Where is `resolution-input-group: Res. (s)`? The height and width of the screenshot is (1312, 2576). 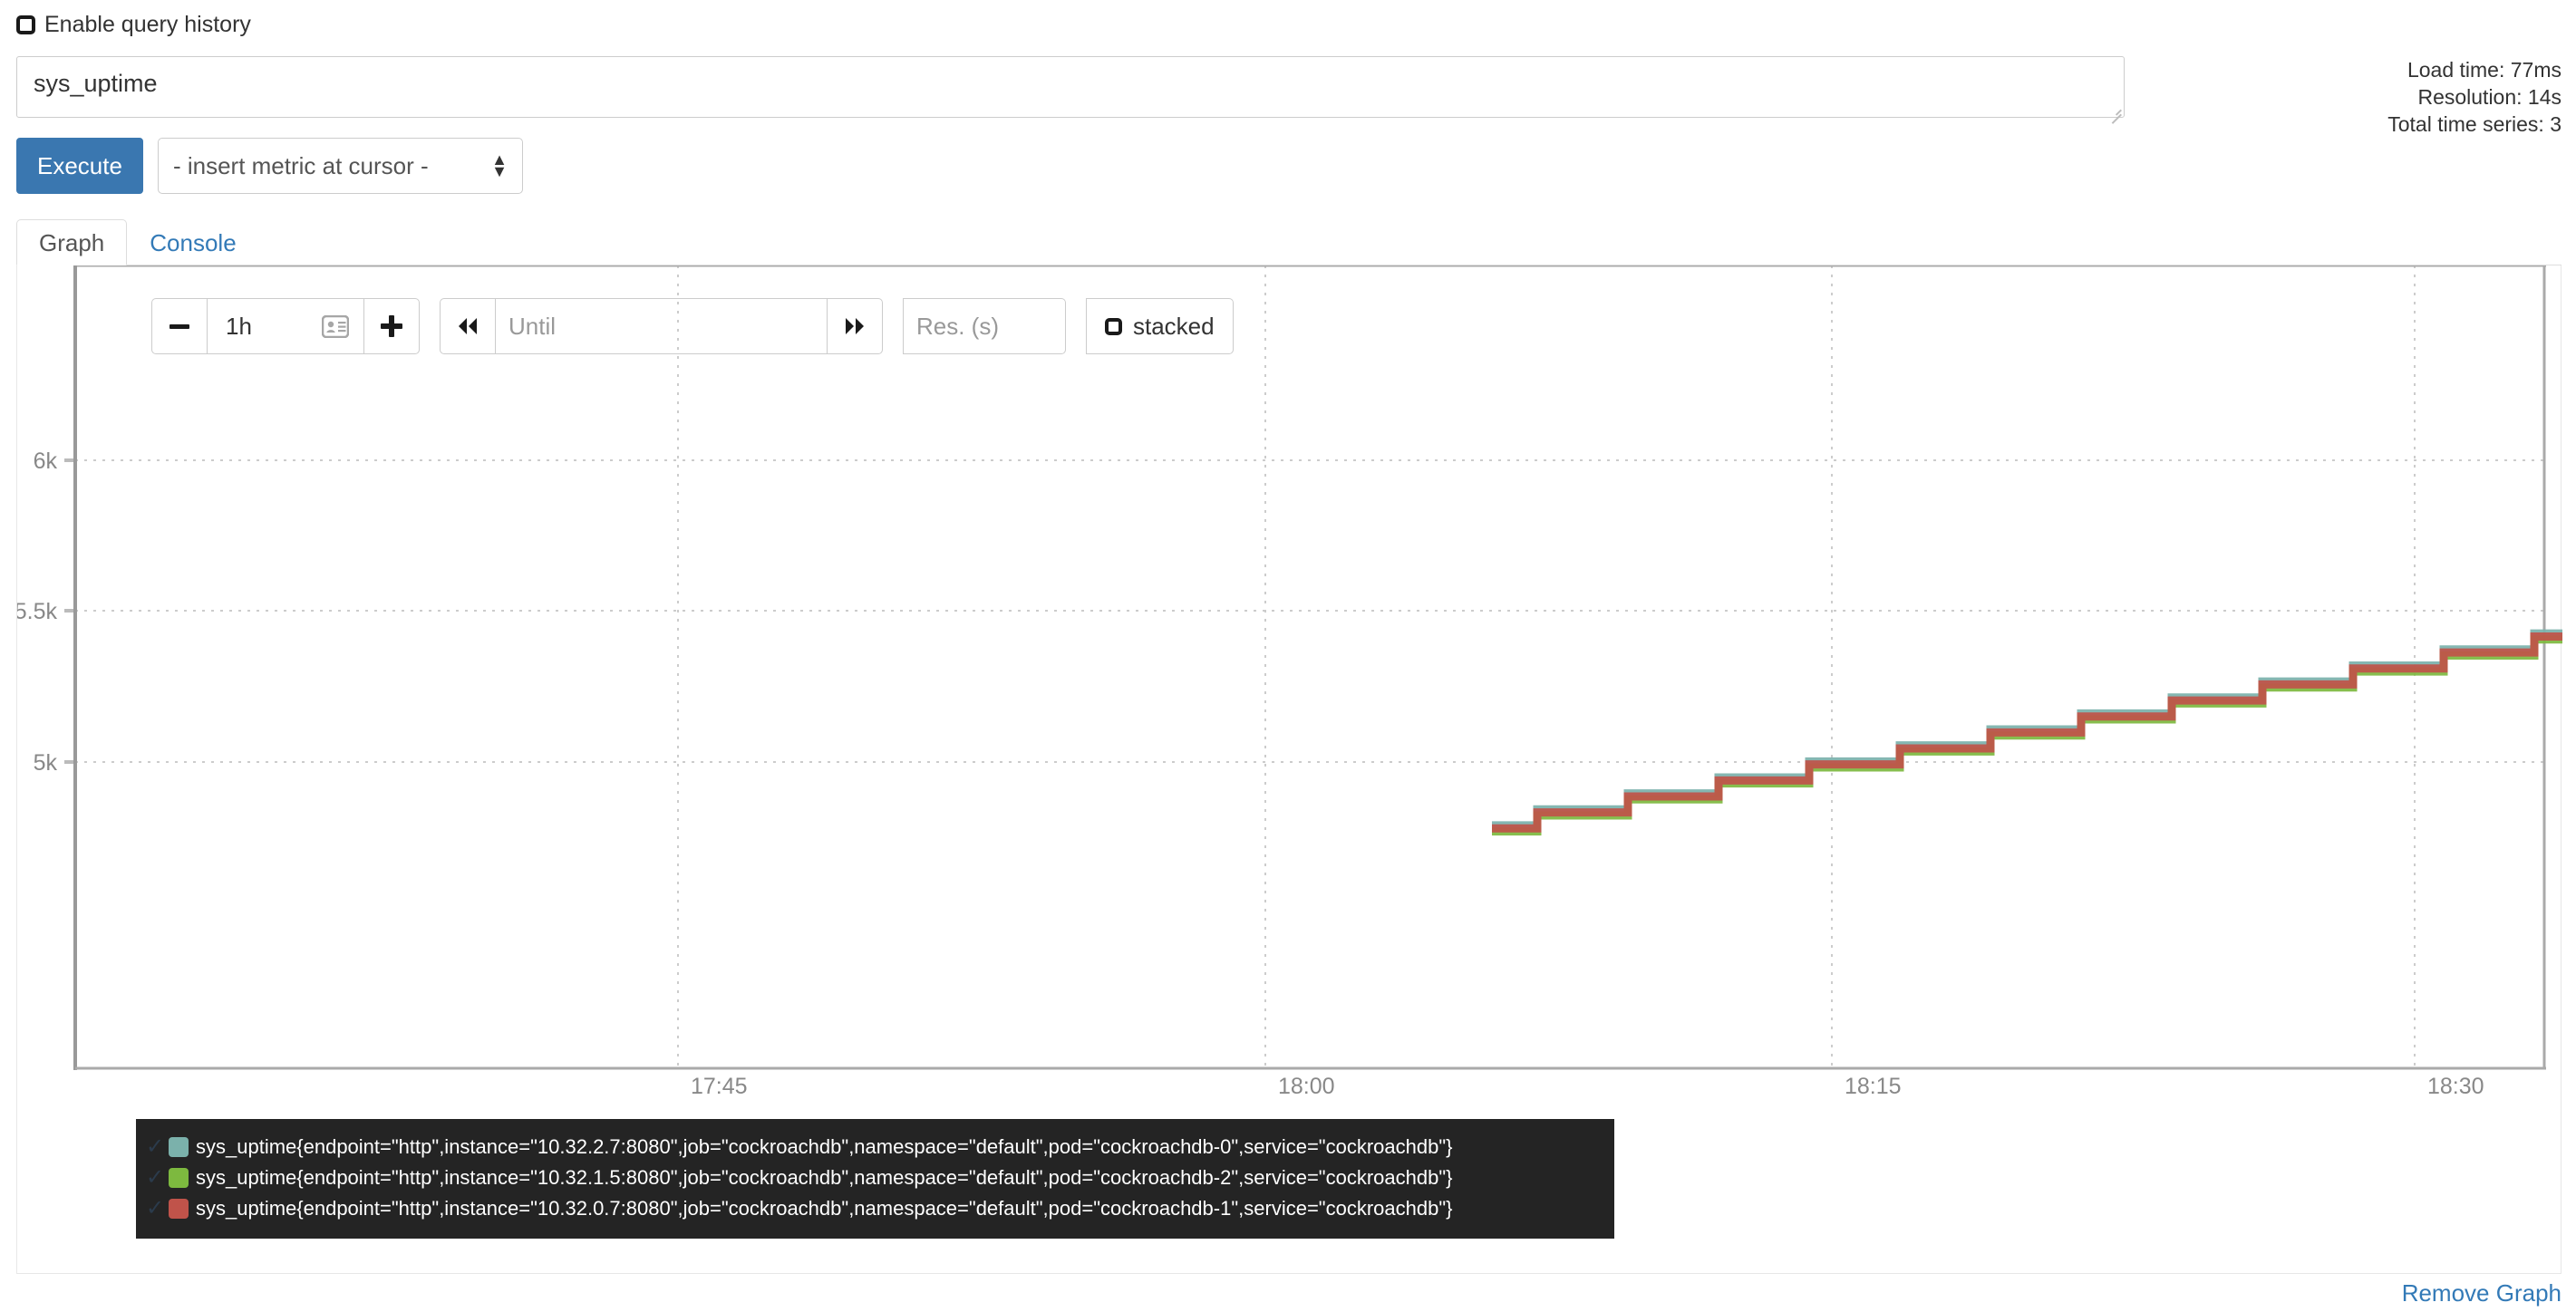 resolution-input-group: Res. (s) is located at coordinates (984, 326).